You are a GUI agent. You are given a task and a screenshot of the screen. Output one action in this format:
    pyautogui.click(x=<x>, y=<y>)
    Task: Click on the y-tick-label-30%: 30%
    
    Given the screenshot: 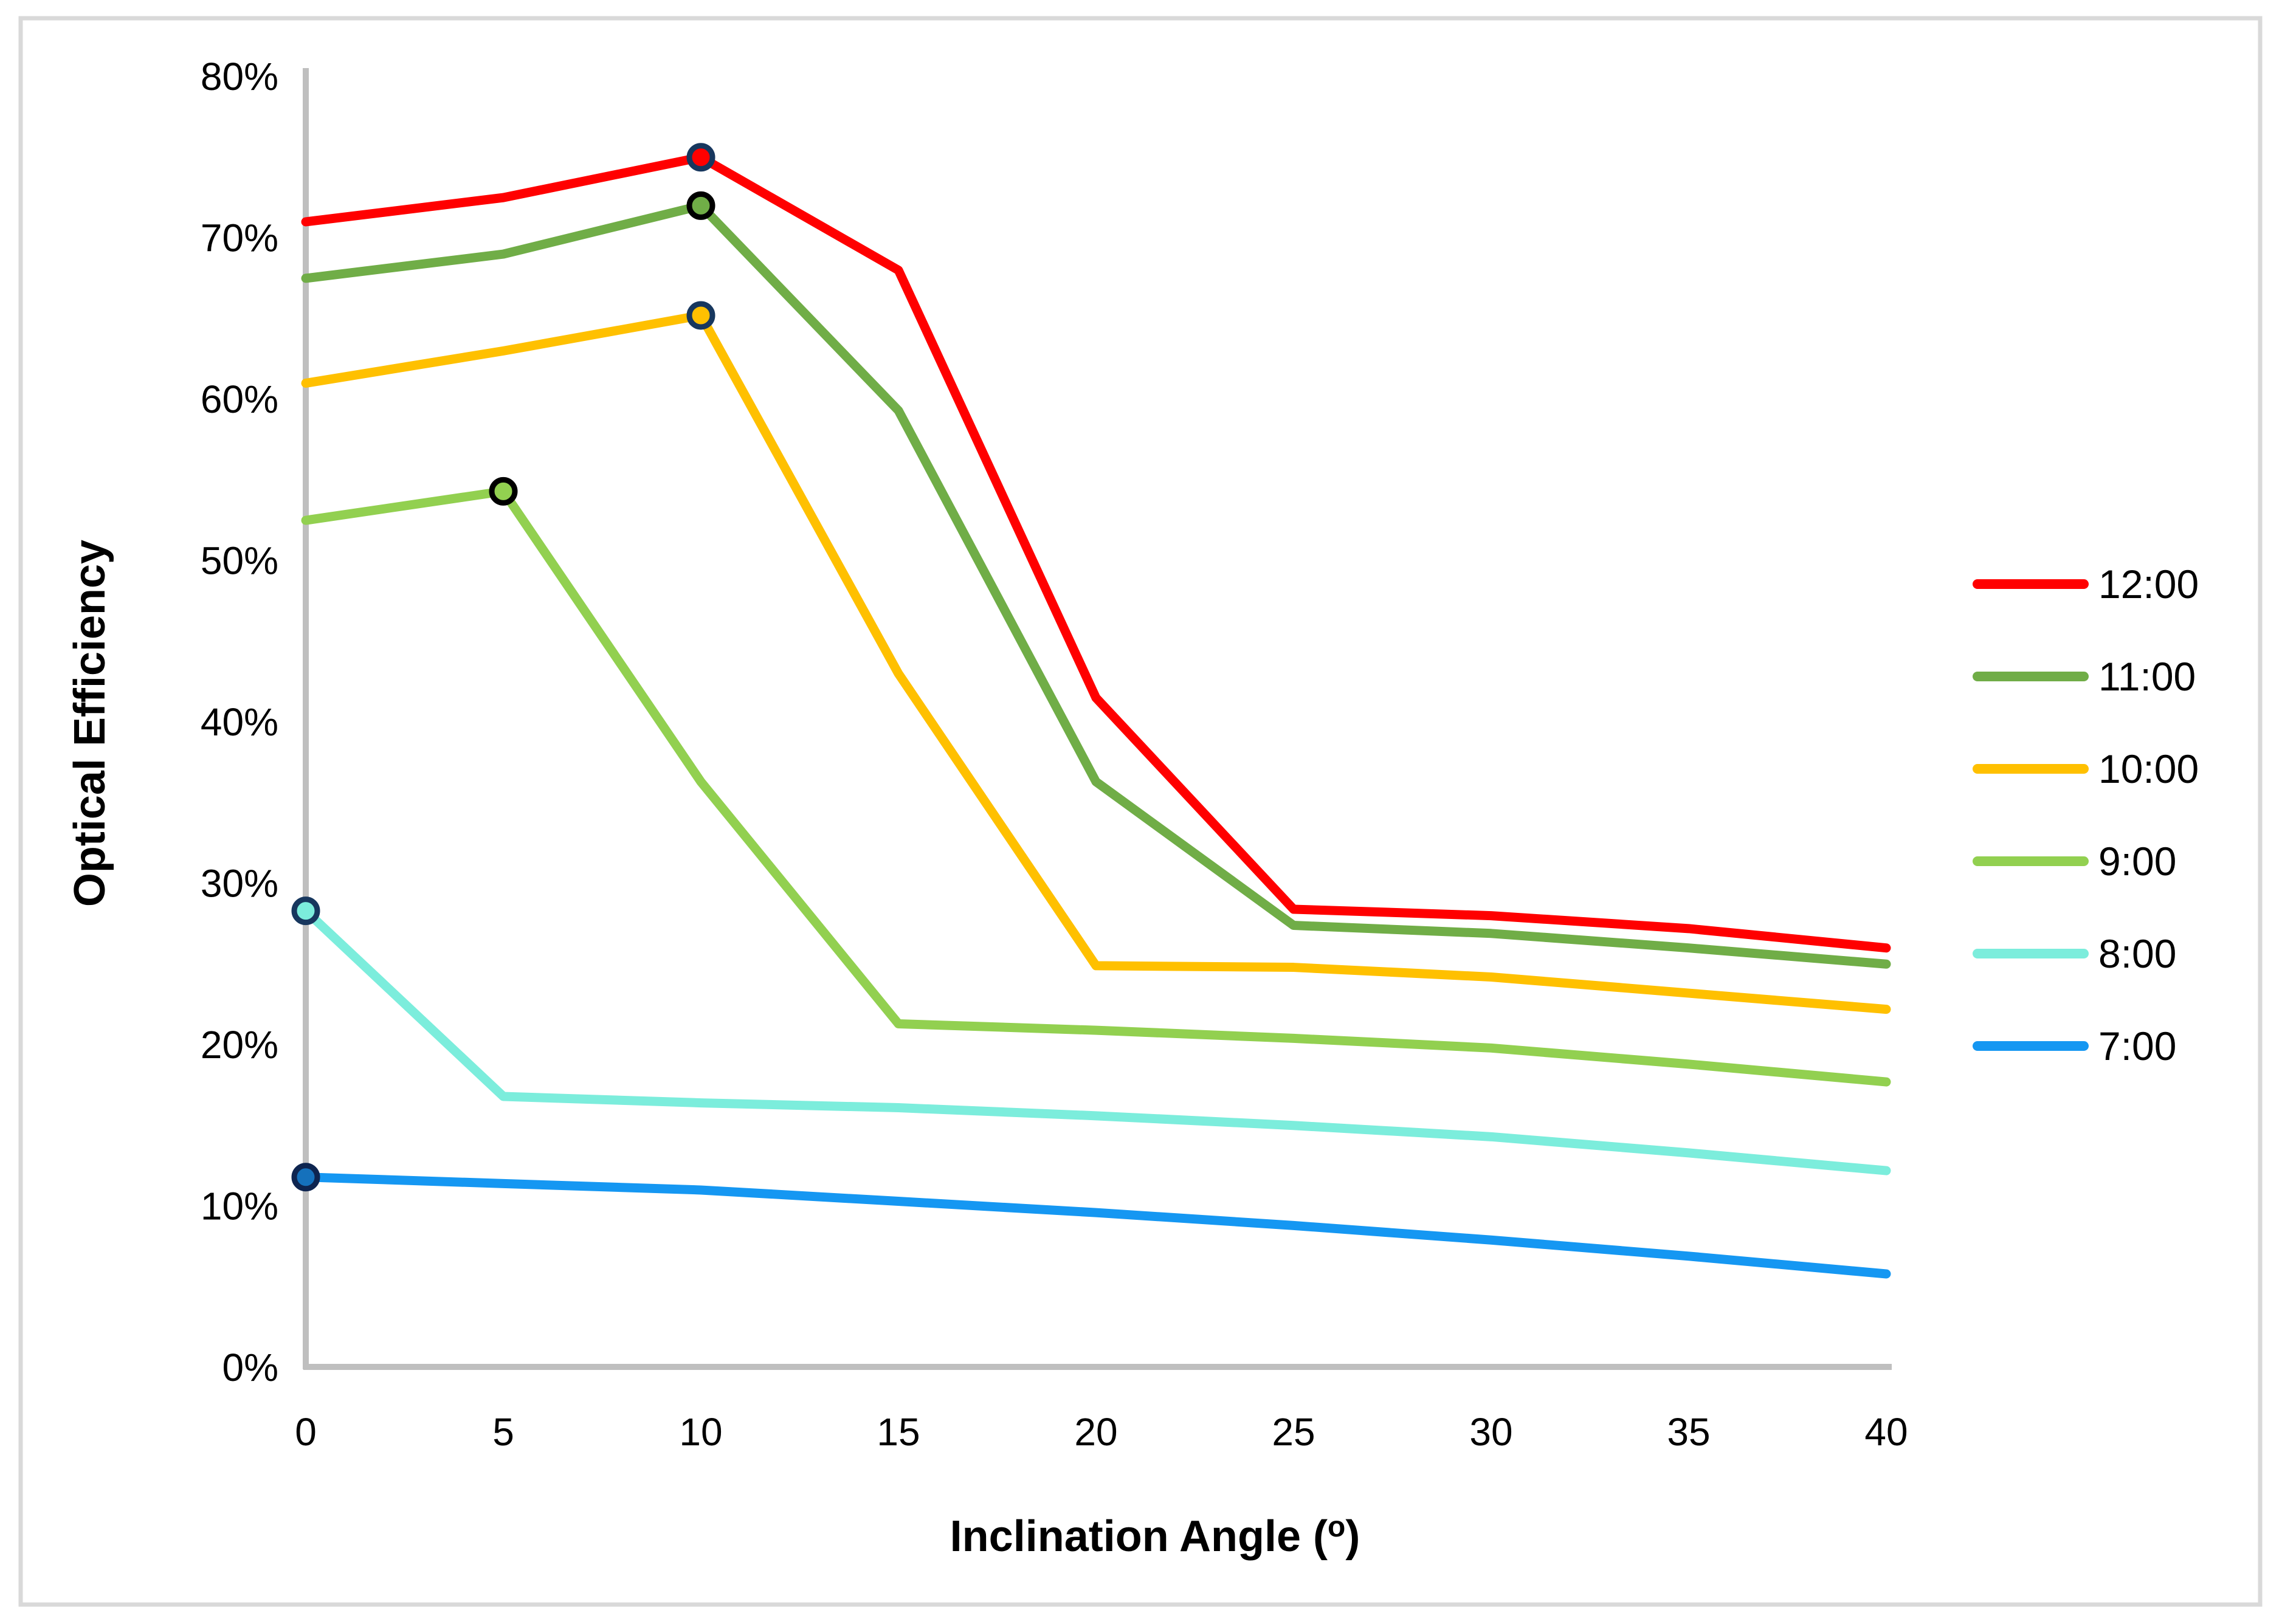 What is the action you would take?
    pyautogui.click(x=239, y=884)
    